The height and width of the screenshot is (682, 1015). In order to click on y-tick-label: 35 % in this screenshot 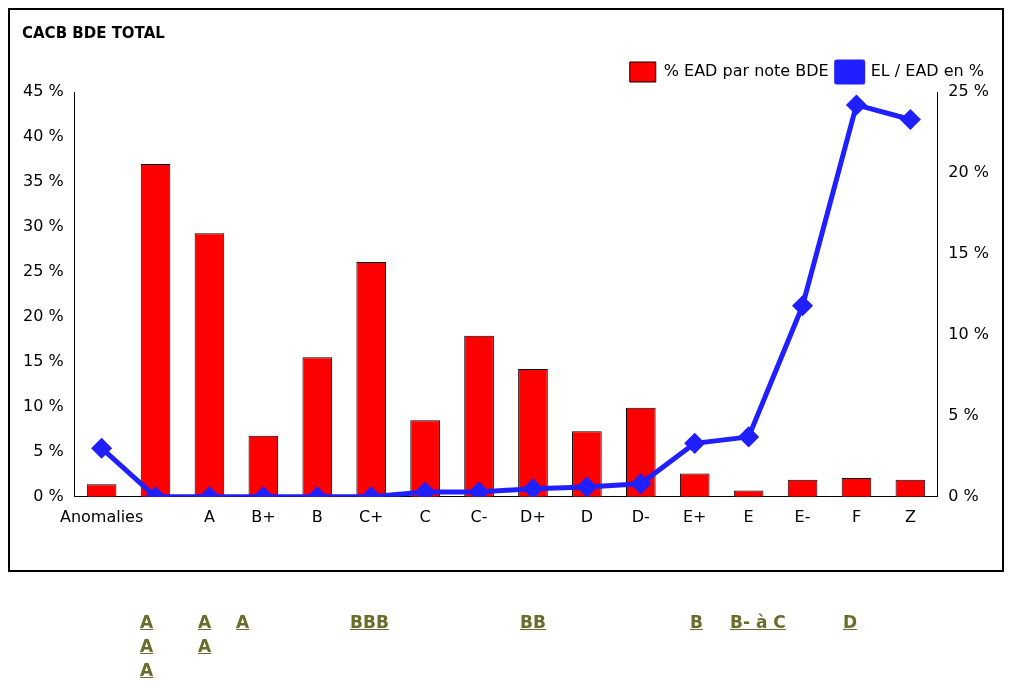, I will do `click(43, 181)`.